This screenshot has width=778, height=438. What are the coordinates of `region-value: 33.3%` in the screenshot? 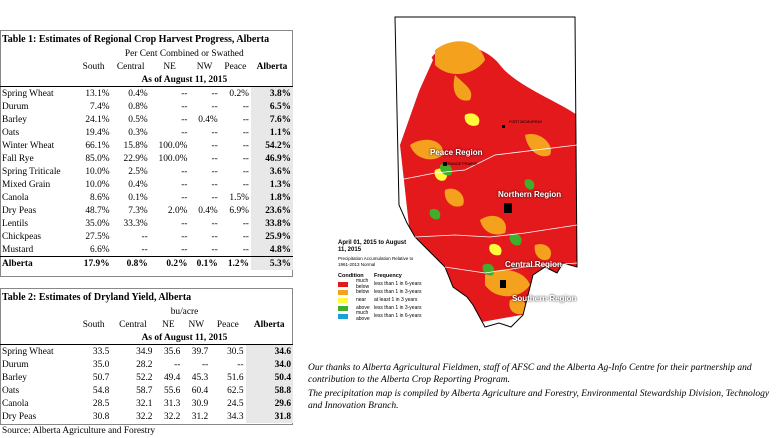 It's located at (135, 223).